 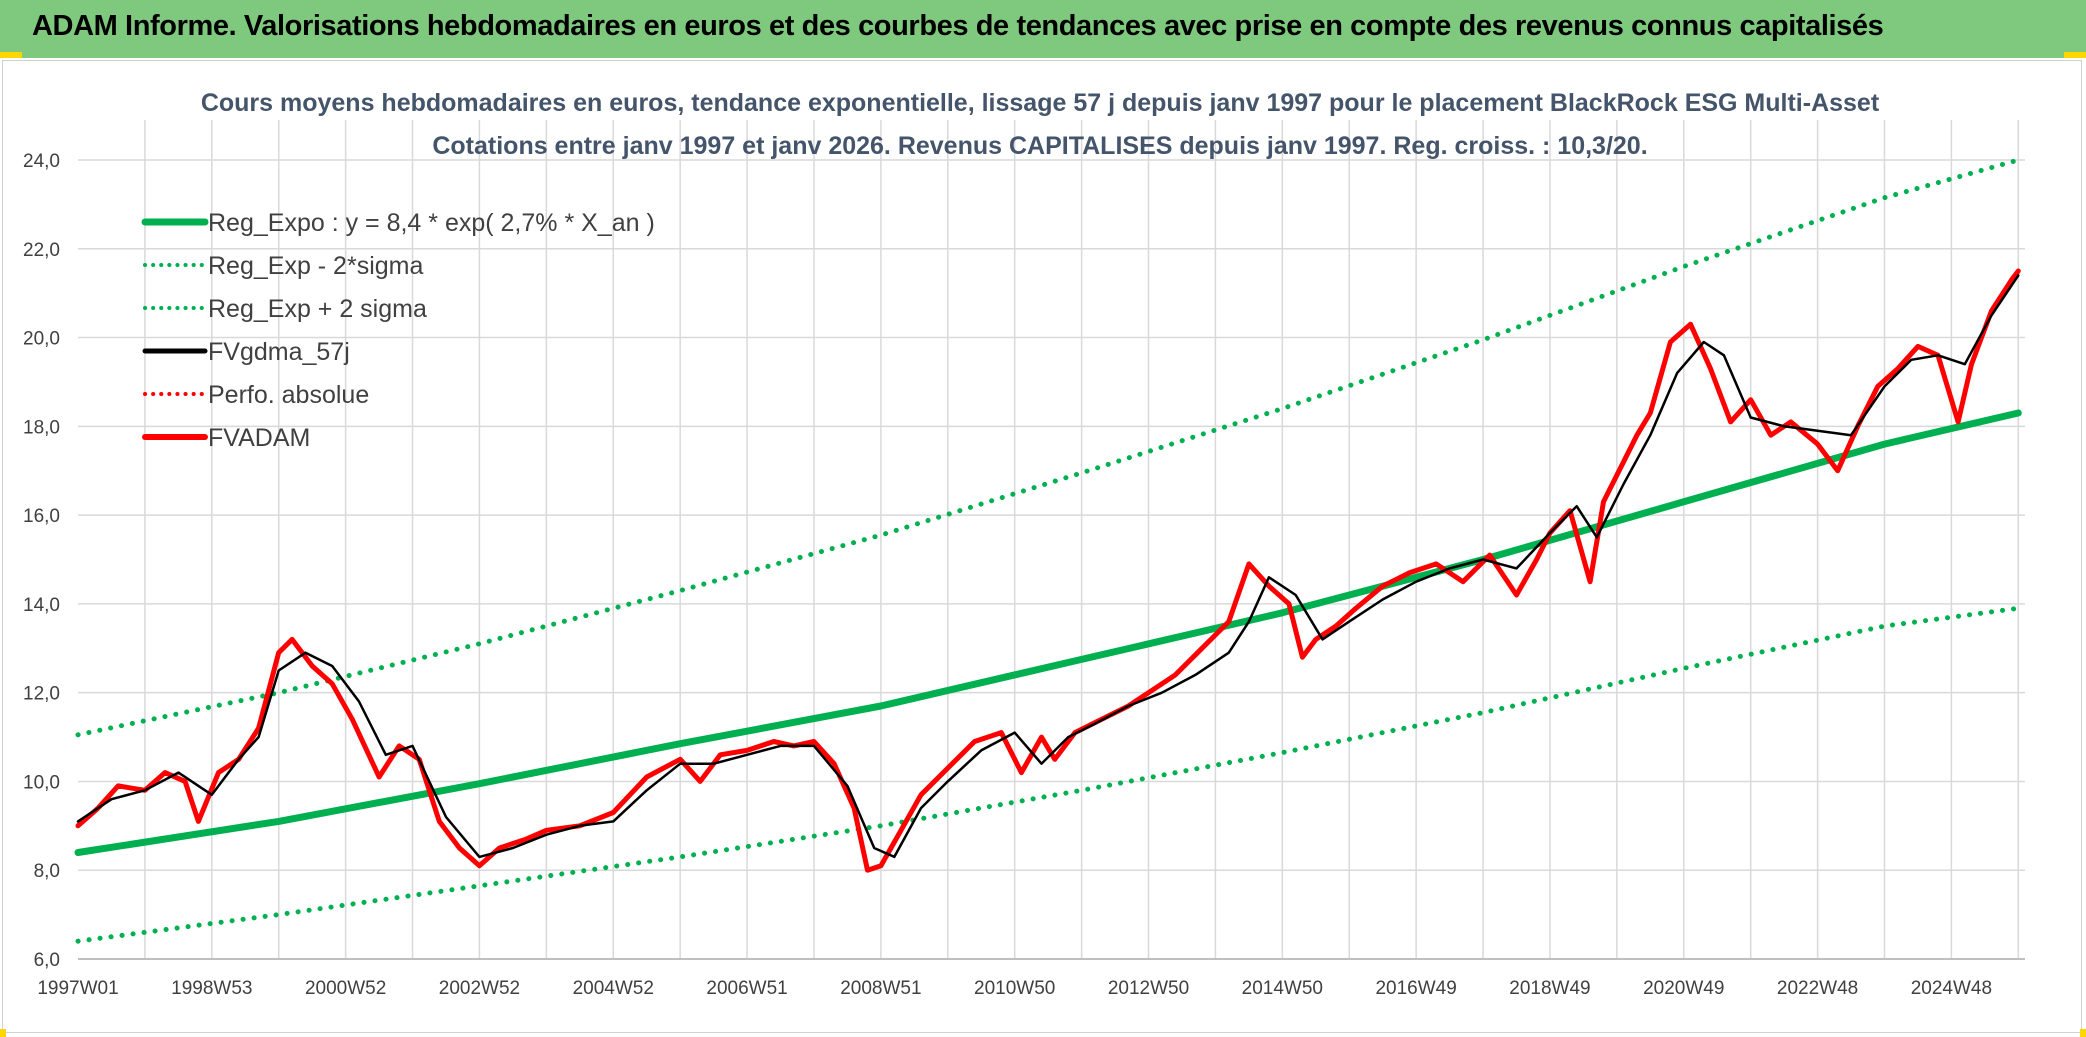 I want to click on x-tick-label: 2000W52, so click(x=345, y=988).